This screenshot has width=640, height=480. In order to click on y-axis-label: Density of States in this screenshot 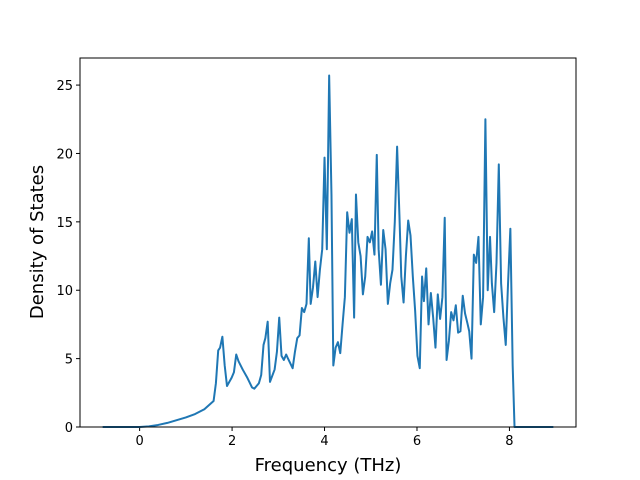, I will do `click(37, 242)`.